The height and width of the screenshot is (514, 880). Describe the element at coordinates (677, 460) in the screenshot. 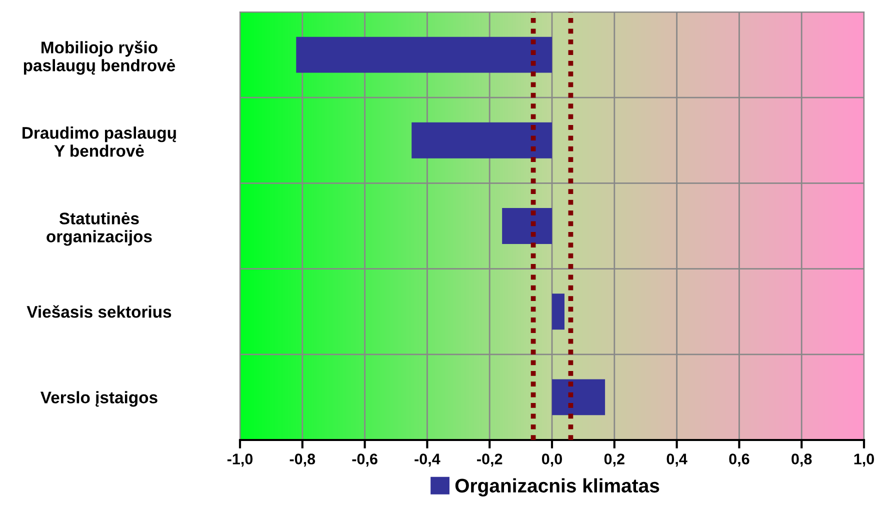

I see `x-tick-label: 0,4` at that location.